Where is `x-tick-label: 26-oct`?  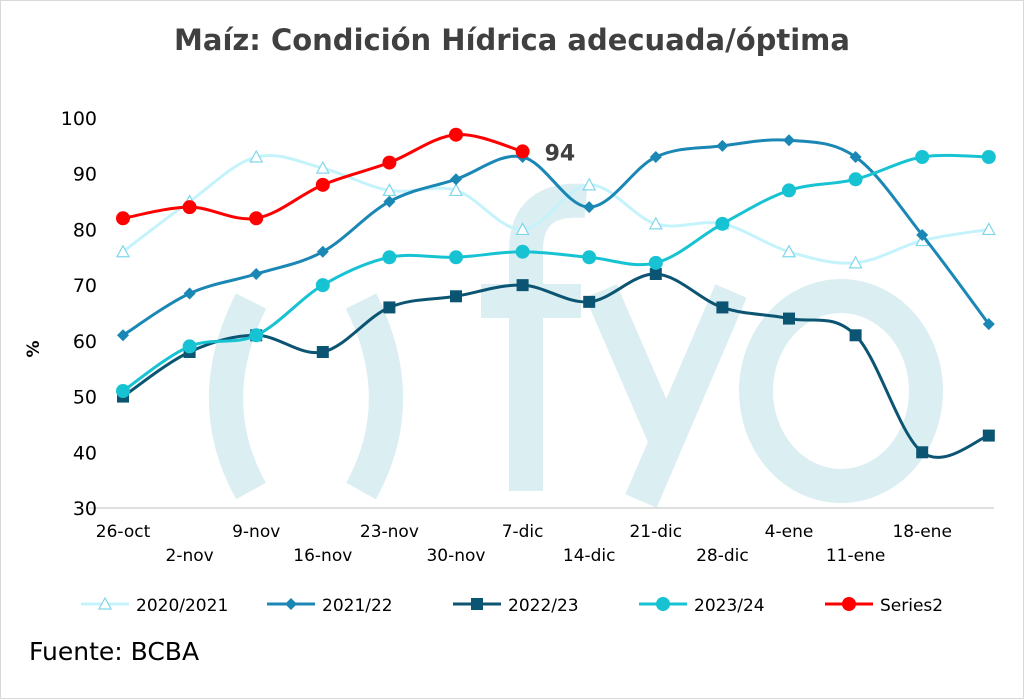
x-tick-label: 26-oct is located at coordinates (123, 532).